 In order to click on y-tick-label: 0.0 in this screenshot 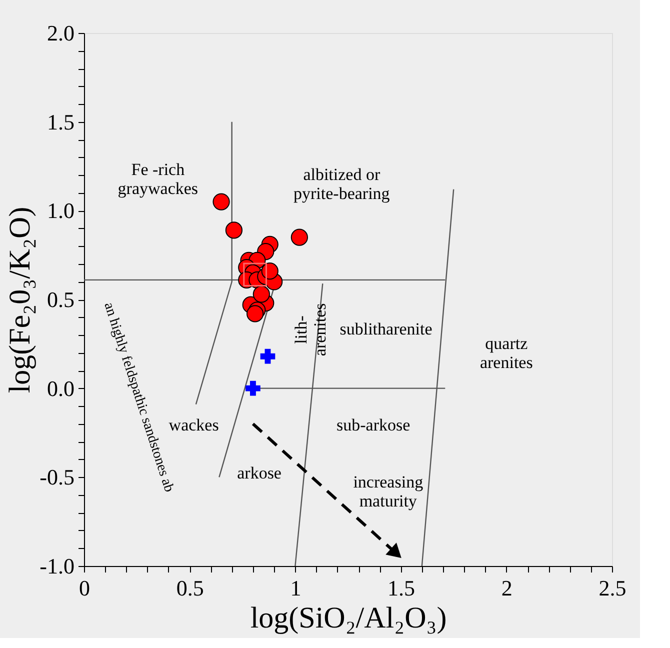, I will do `click(60, 388)`.